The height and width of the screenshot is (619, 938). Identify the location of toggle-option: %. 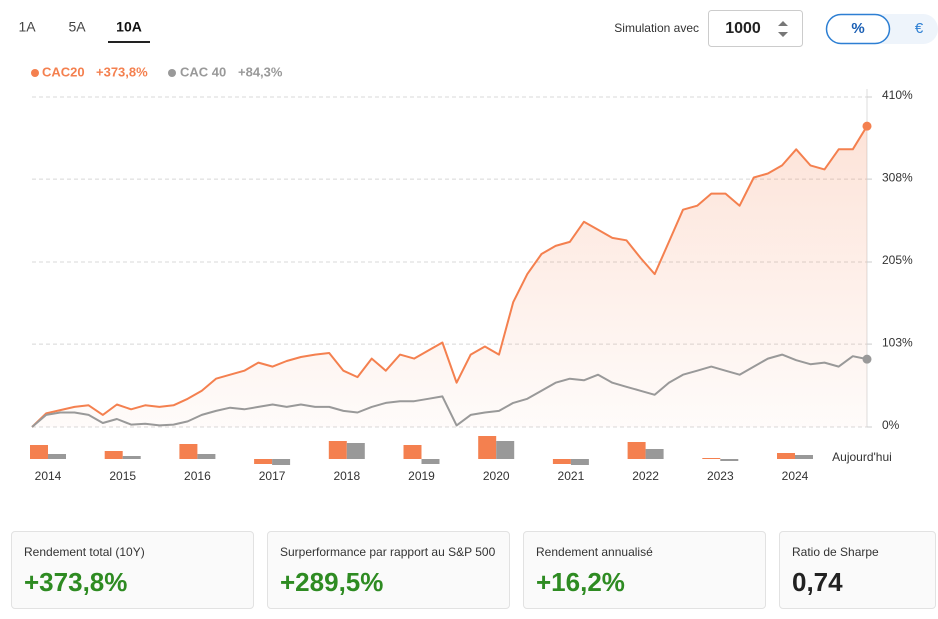
(857, 28).